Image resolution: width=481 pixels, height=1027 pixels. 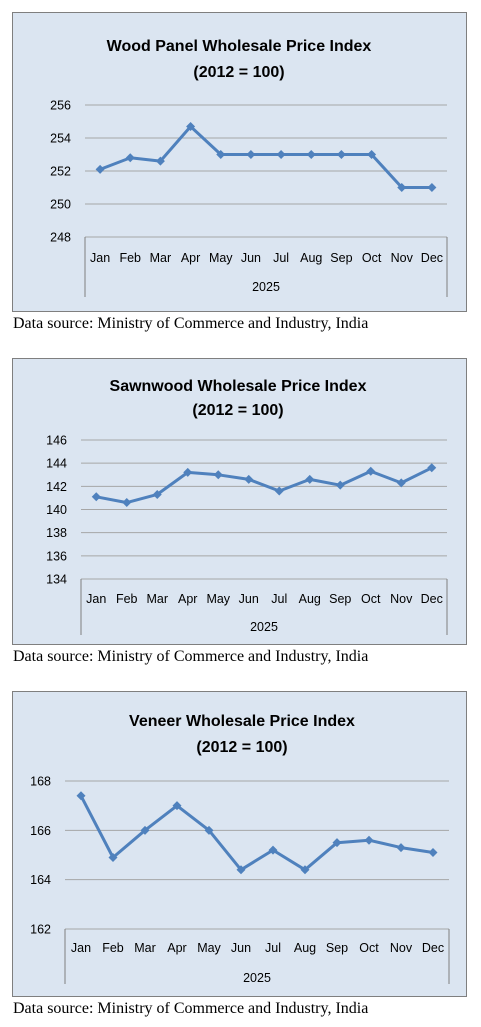 What do you see at coordinates (60, 106) in the screenshot?
I see `y-tick-label: 256` at bounding box center [60, 106].